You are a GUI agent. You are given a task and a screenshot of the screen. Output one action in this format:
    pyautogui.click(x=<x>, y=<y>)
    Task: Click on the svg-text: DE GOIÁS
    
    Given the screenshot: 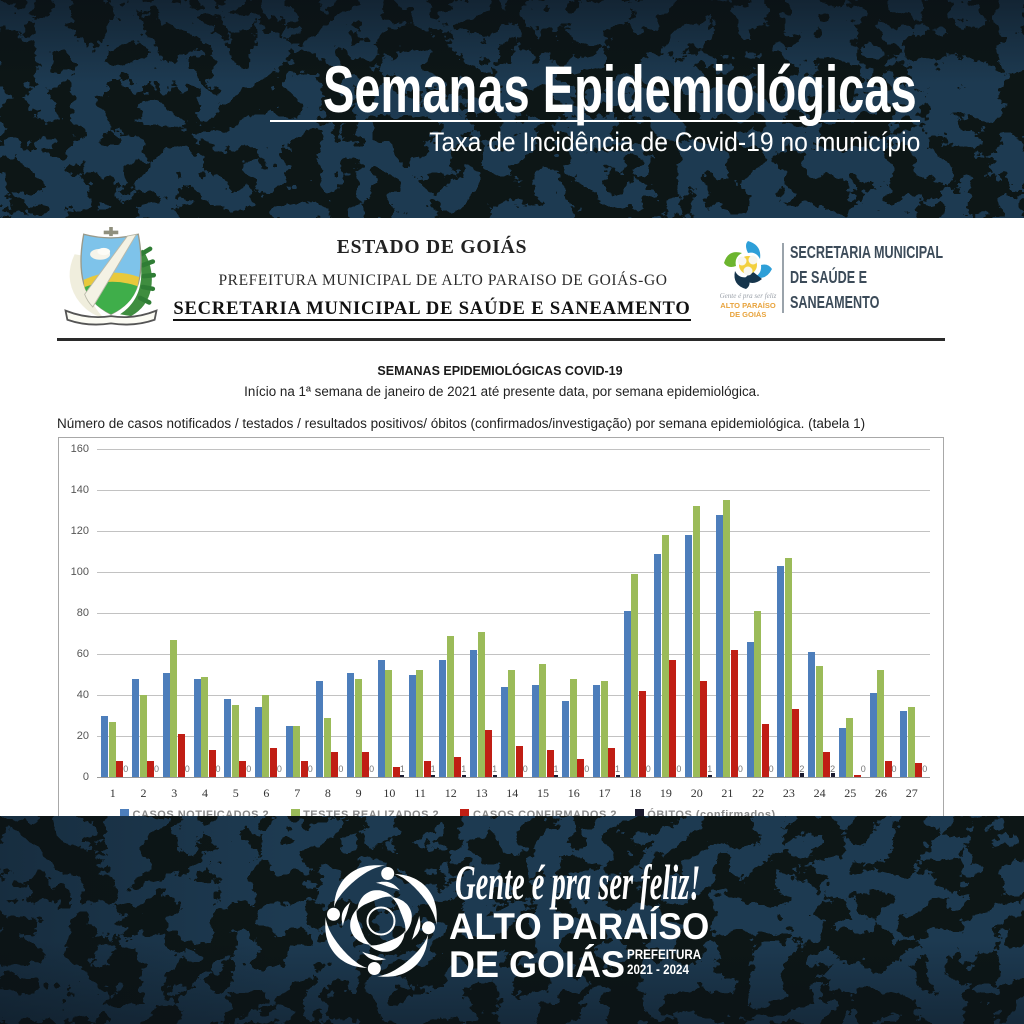 What is the action you would take?
    pyautogui.click(x=748, y=314)
    